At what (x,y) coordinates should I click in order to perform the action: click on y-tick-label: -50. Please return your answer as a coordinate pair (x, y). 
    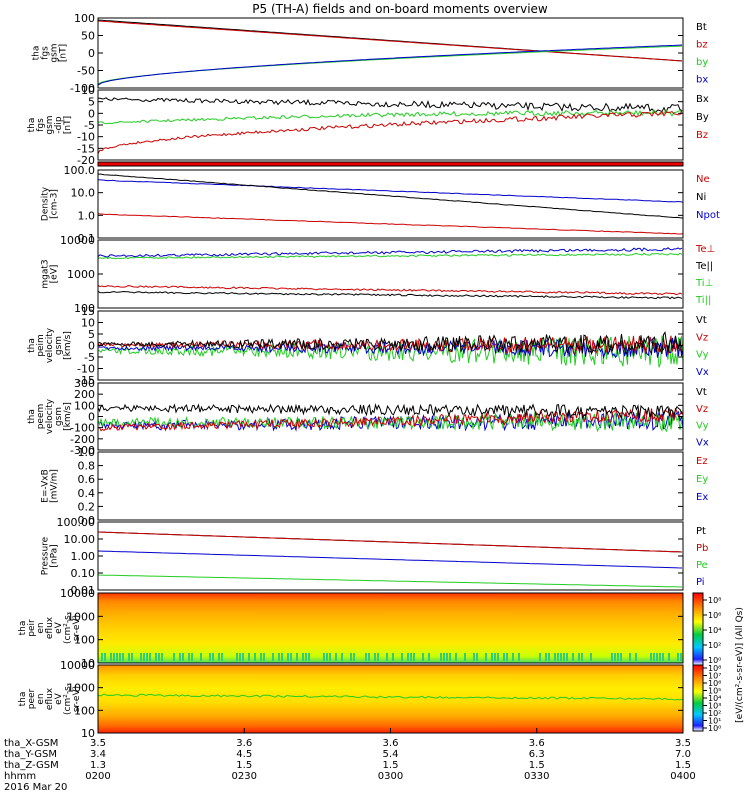
    Looking at the image, I should click on (86, 71).